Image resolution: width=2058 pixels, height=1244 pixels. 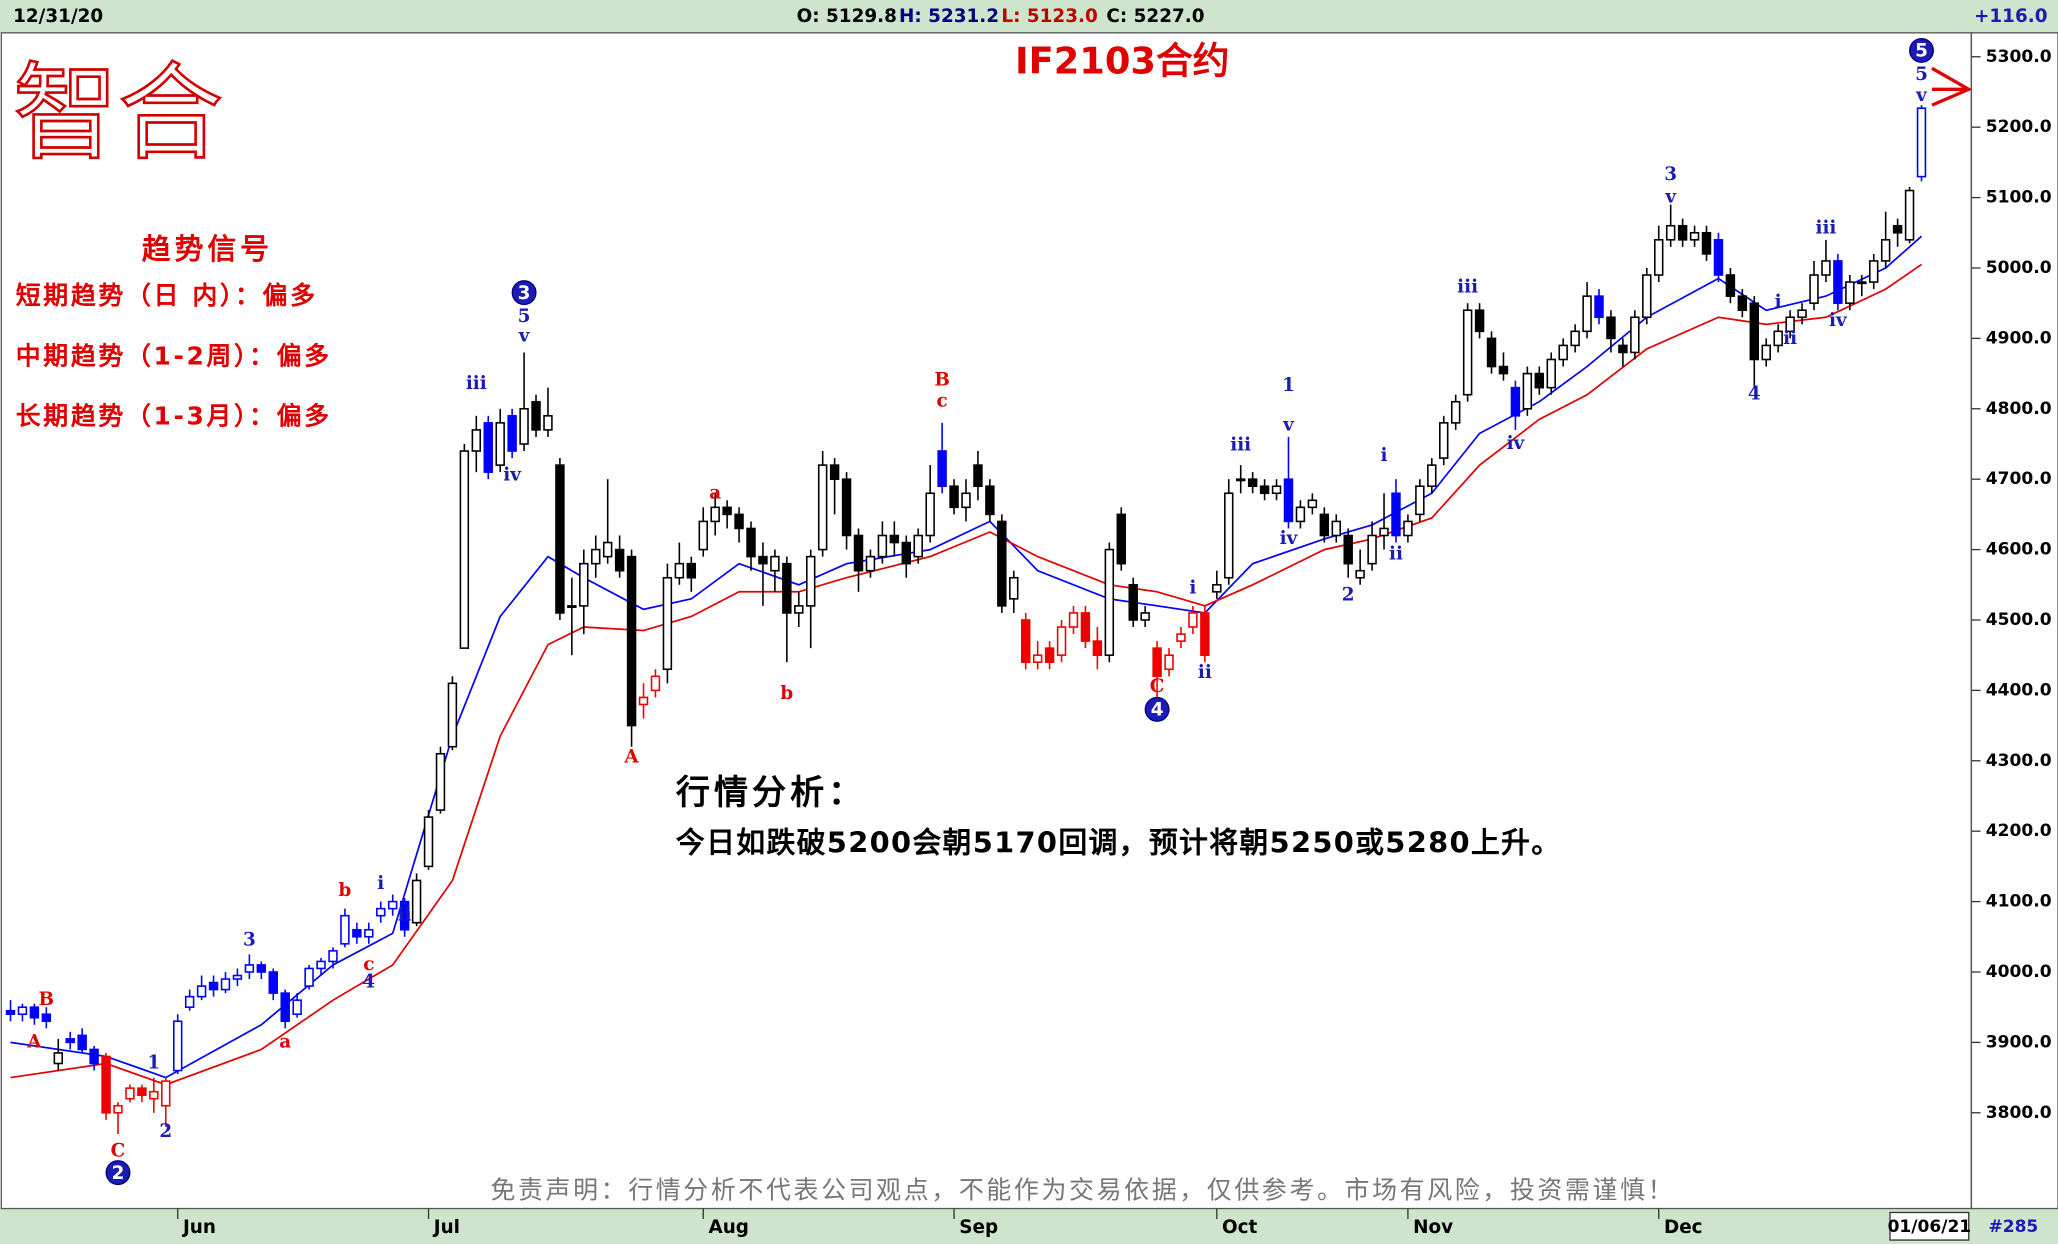 I want to click on end-date: 01/06/21, so click(x=1930, y=1227).